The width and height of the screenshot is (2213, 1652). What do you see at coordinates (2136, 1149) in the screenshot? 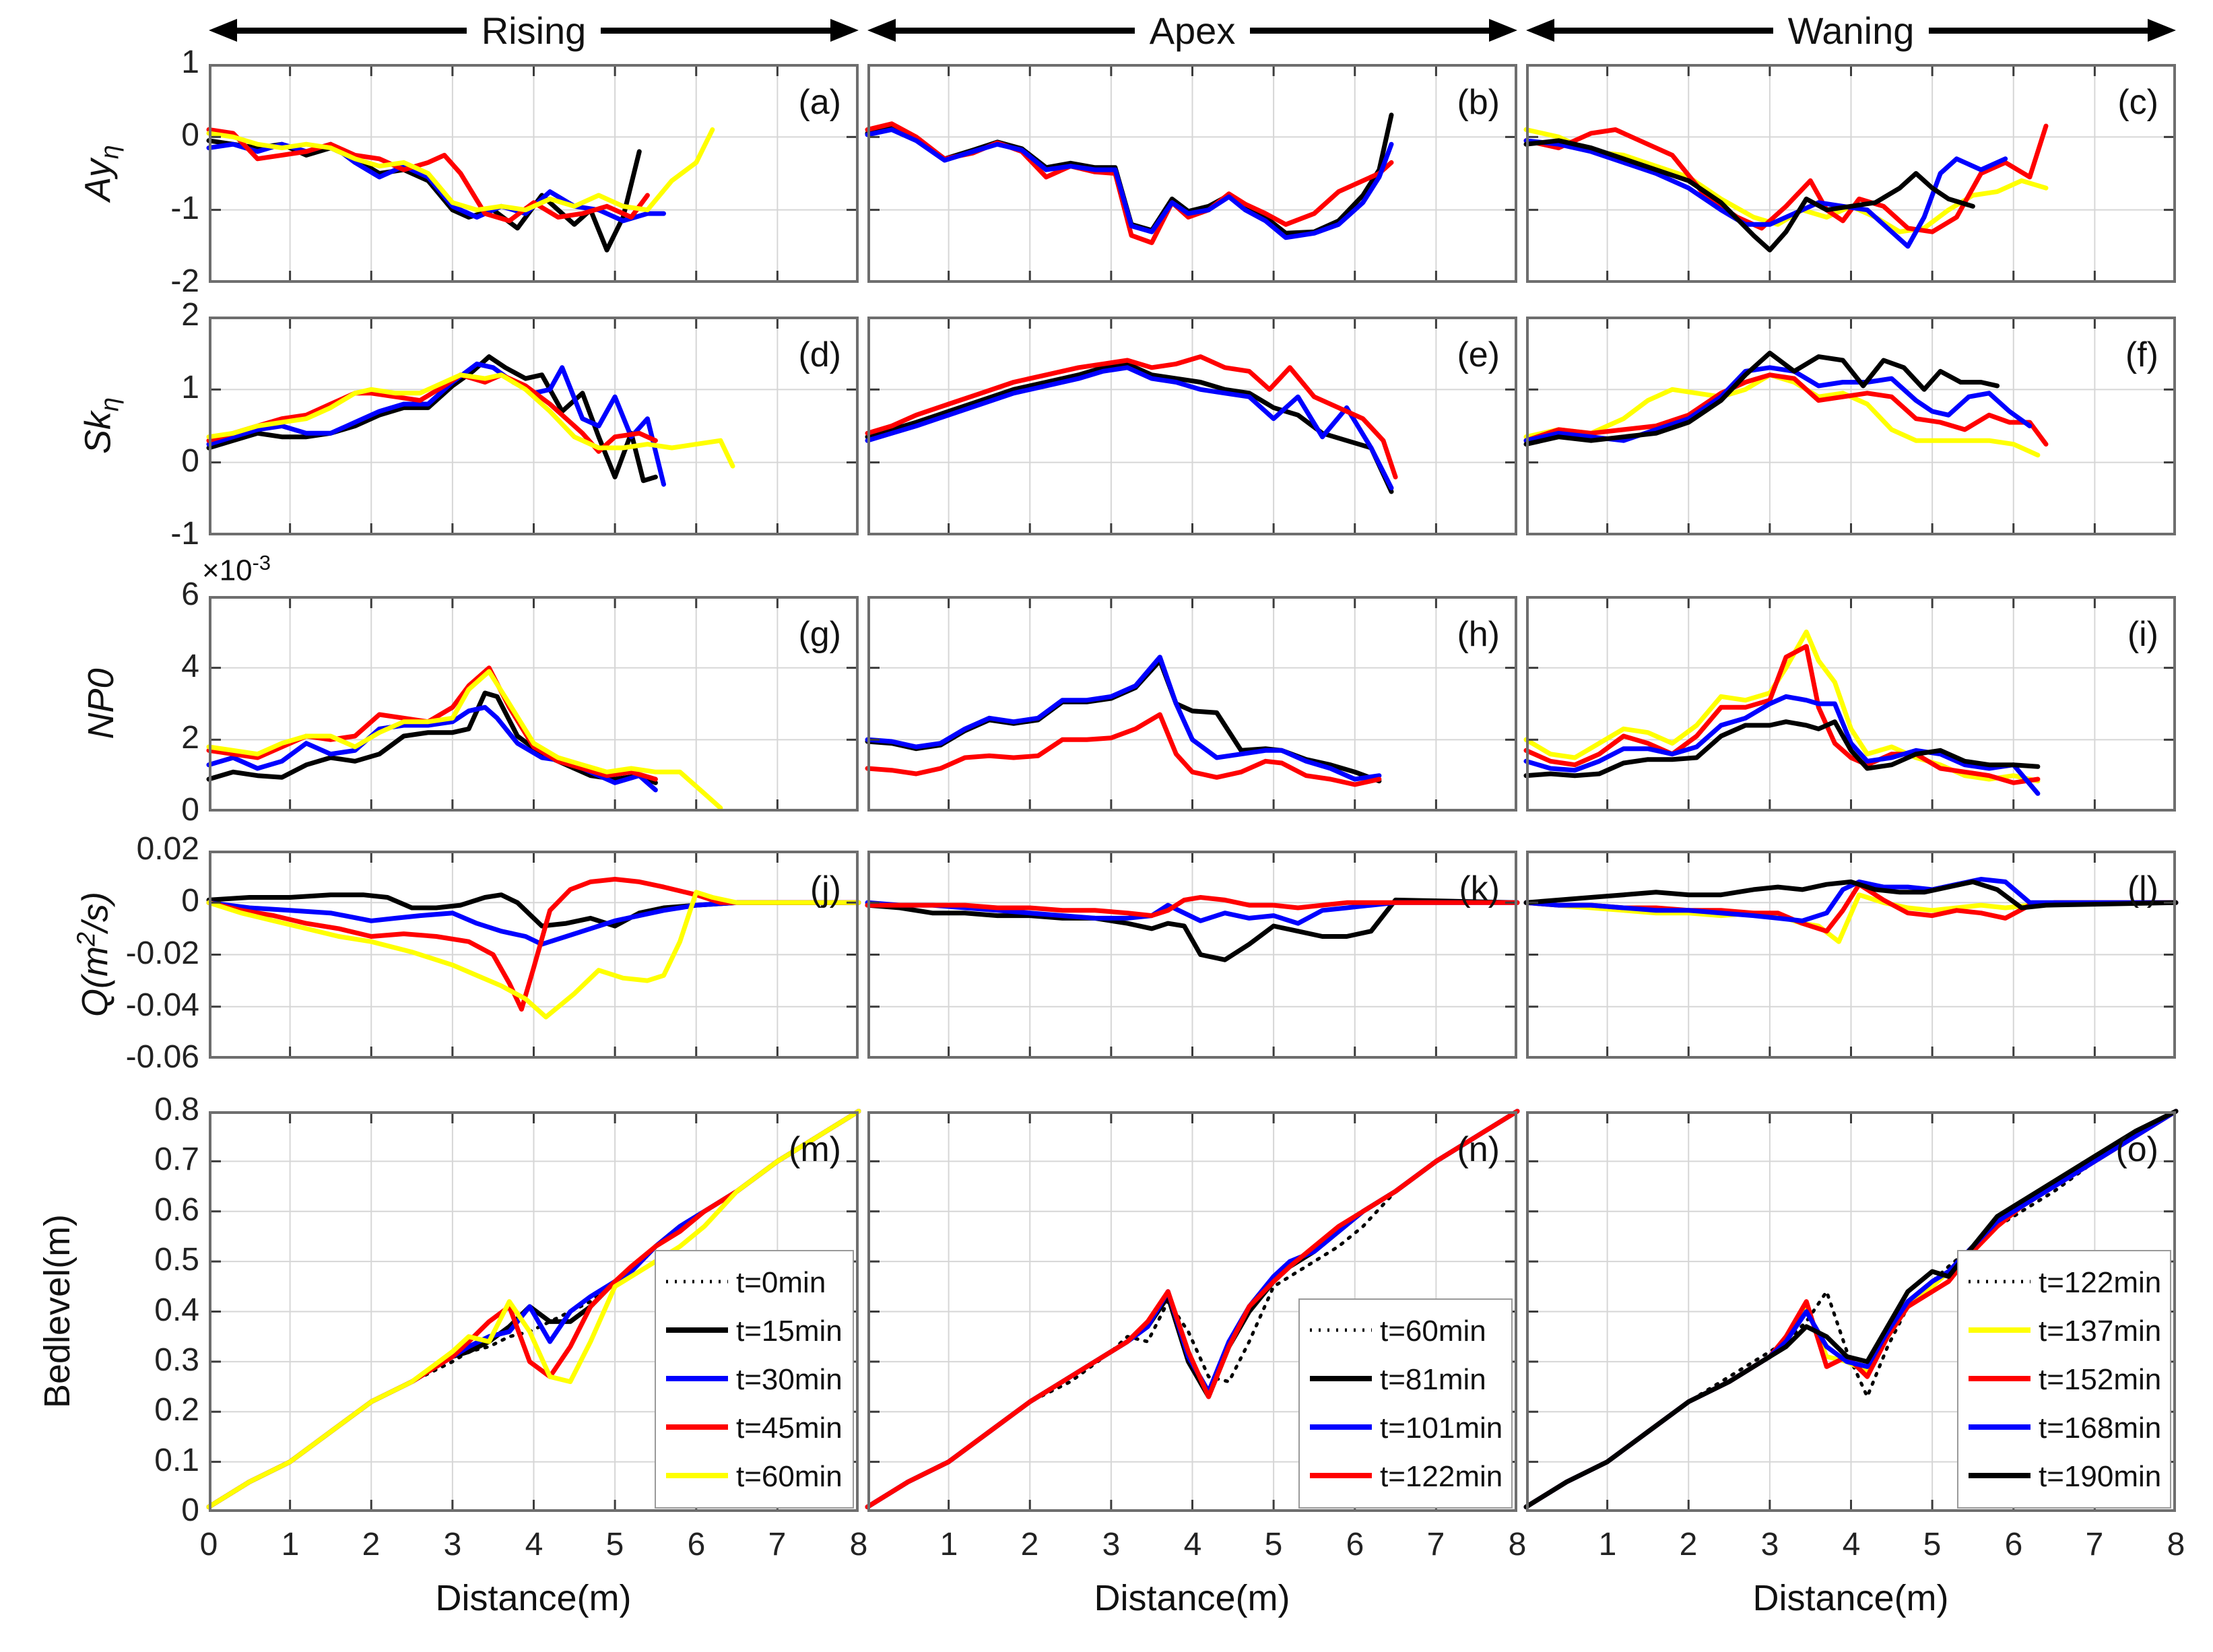
I see `panel-letter: (o)` at bounding box center [2136, 1149].